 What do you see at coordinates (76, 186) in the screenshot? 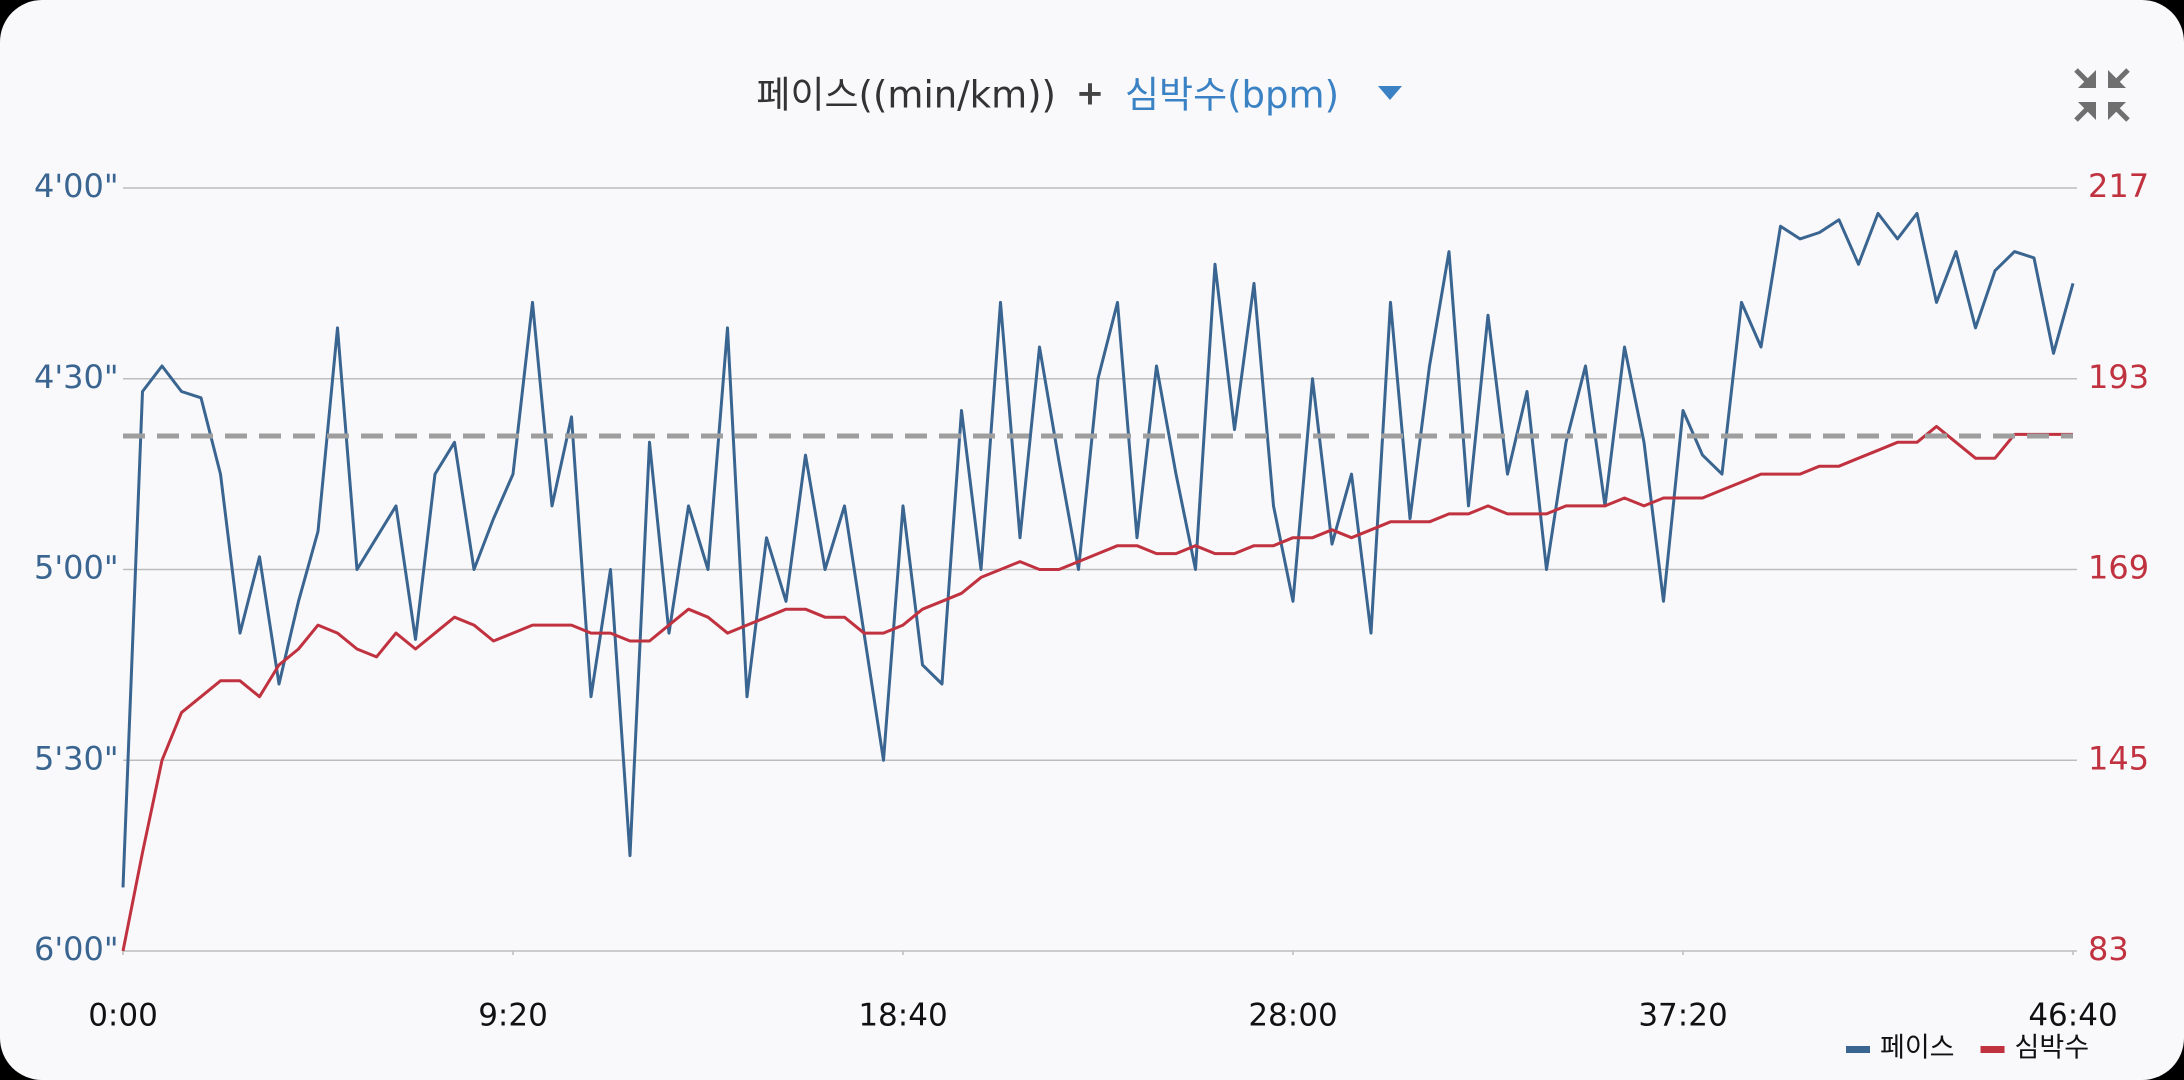
I see `y-tick-label: 4'00"` at bounding box center [76, 186].